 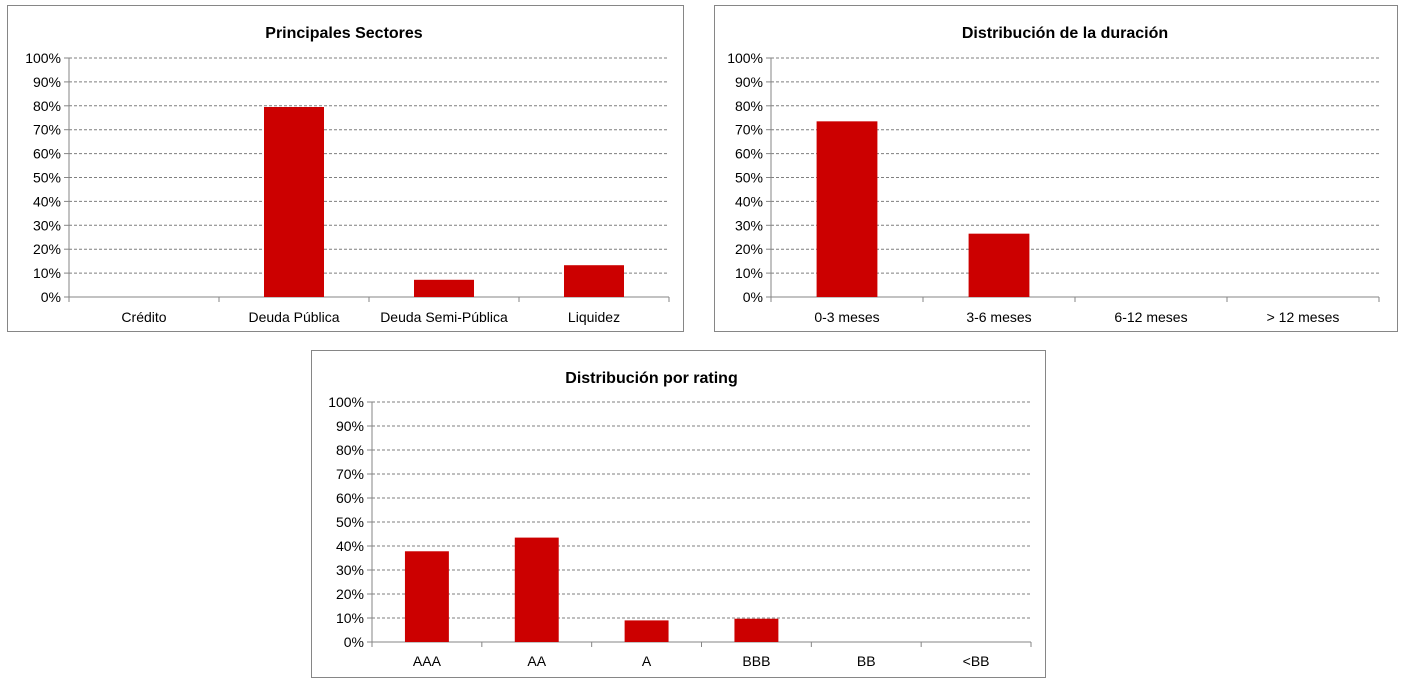 What do you see at coordinates (749, 82) in the screenshot?
I see `duration-y-tick-label: 90%` at bounding box center [749, 82].